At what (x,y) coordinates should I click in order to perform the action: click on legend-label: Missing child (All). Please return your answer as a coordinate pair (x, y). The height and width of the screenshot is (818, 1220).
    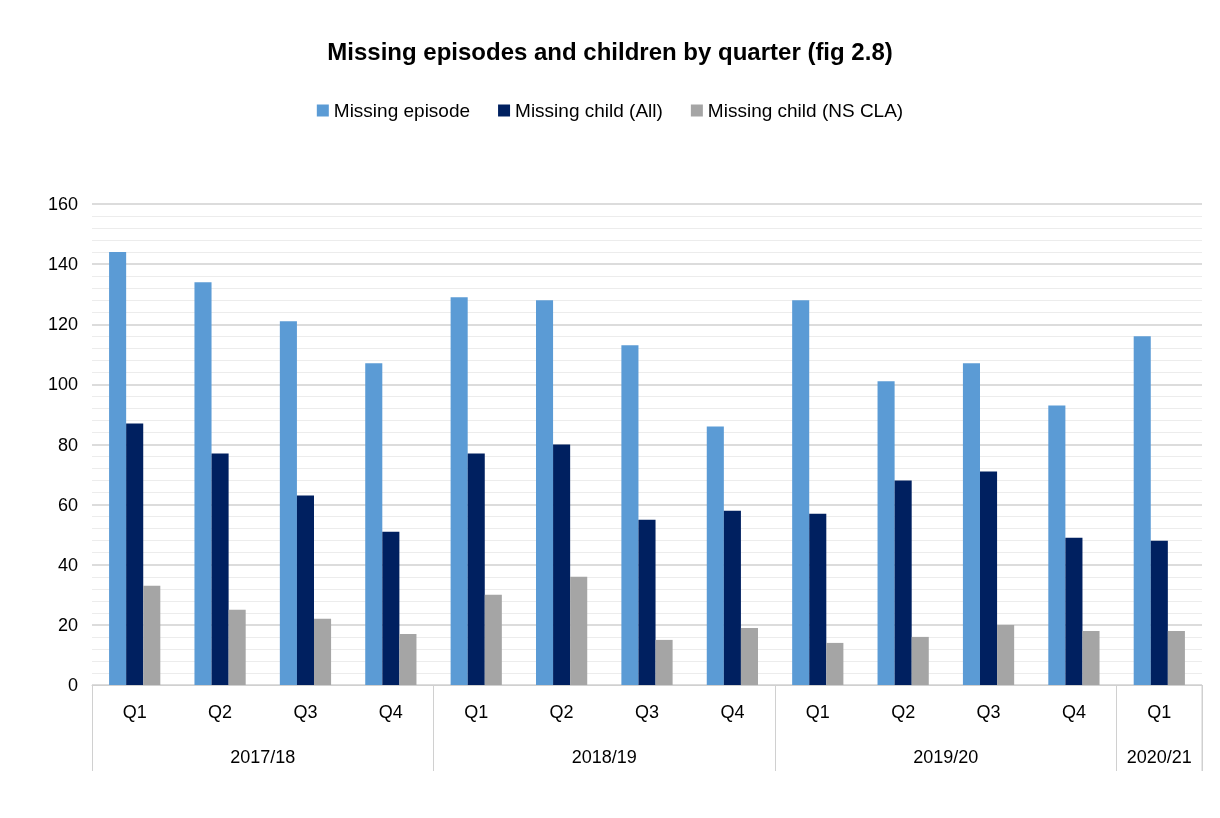
    Looking at the image, I should click on (589, 110).